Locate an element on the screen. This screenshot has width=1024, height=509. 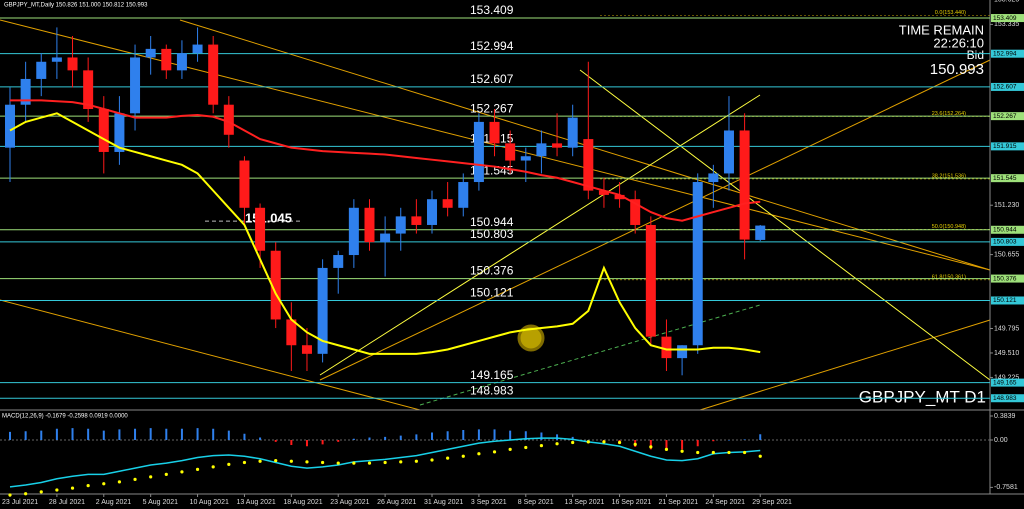
x-tick-label: 24 Sep 2021 is located at coordinates (725, 502).